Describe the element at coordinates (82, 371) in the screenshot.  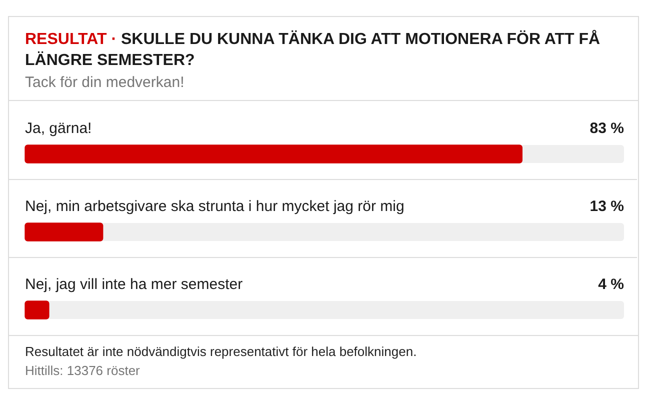
I see `text: Hittills: 13376 röster` at that location.